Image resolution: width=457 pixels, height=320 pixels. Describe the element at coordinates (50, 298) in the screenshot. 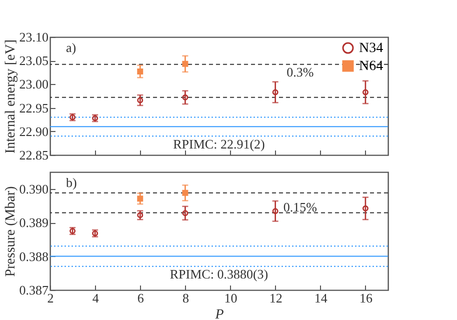

I see `x-tick-label: 2` at that location.